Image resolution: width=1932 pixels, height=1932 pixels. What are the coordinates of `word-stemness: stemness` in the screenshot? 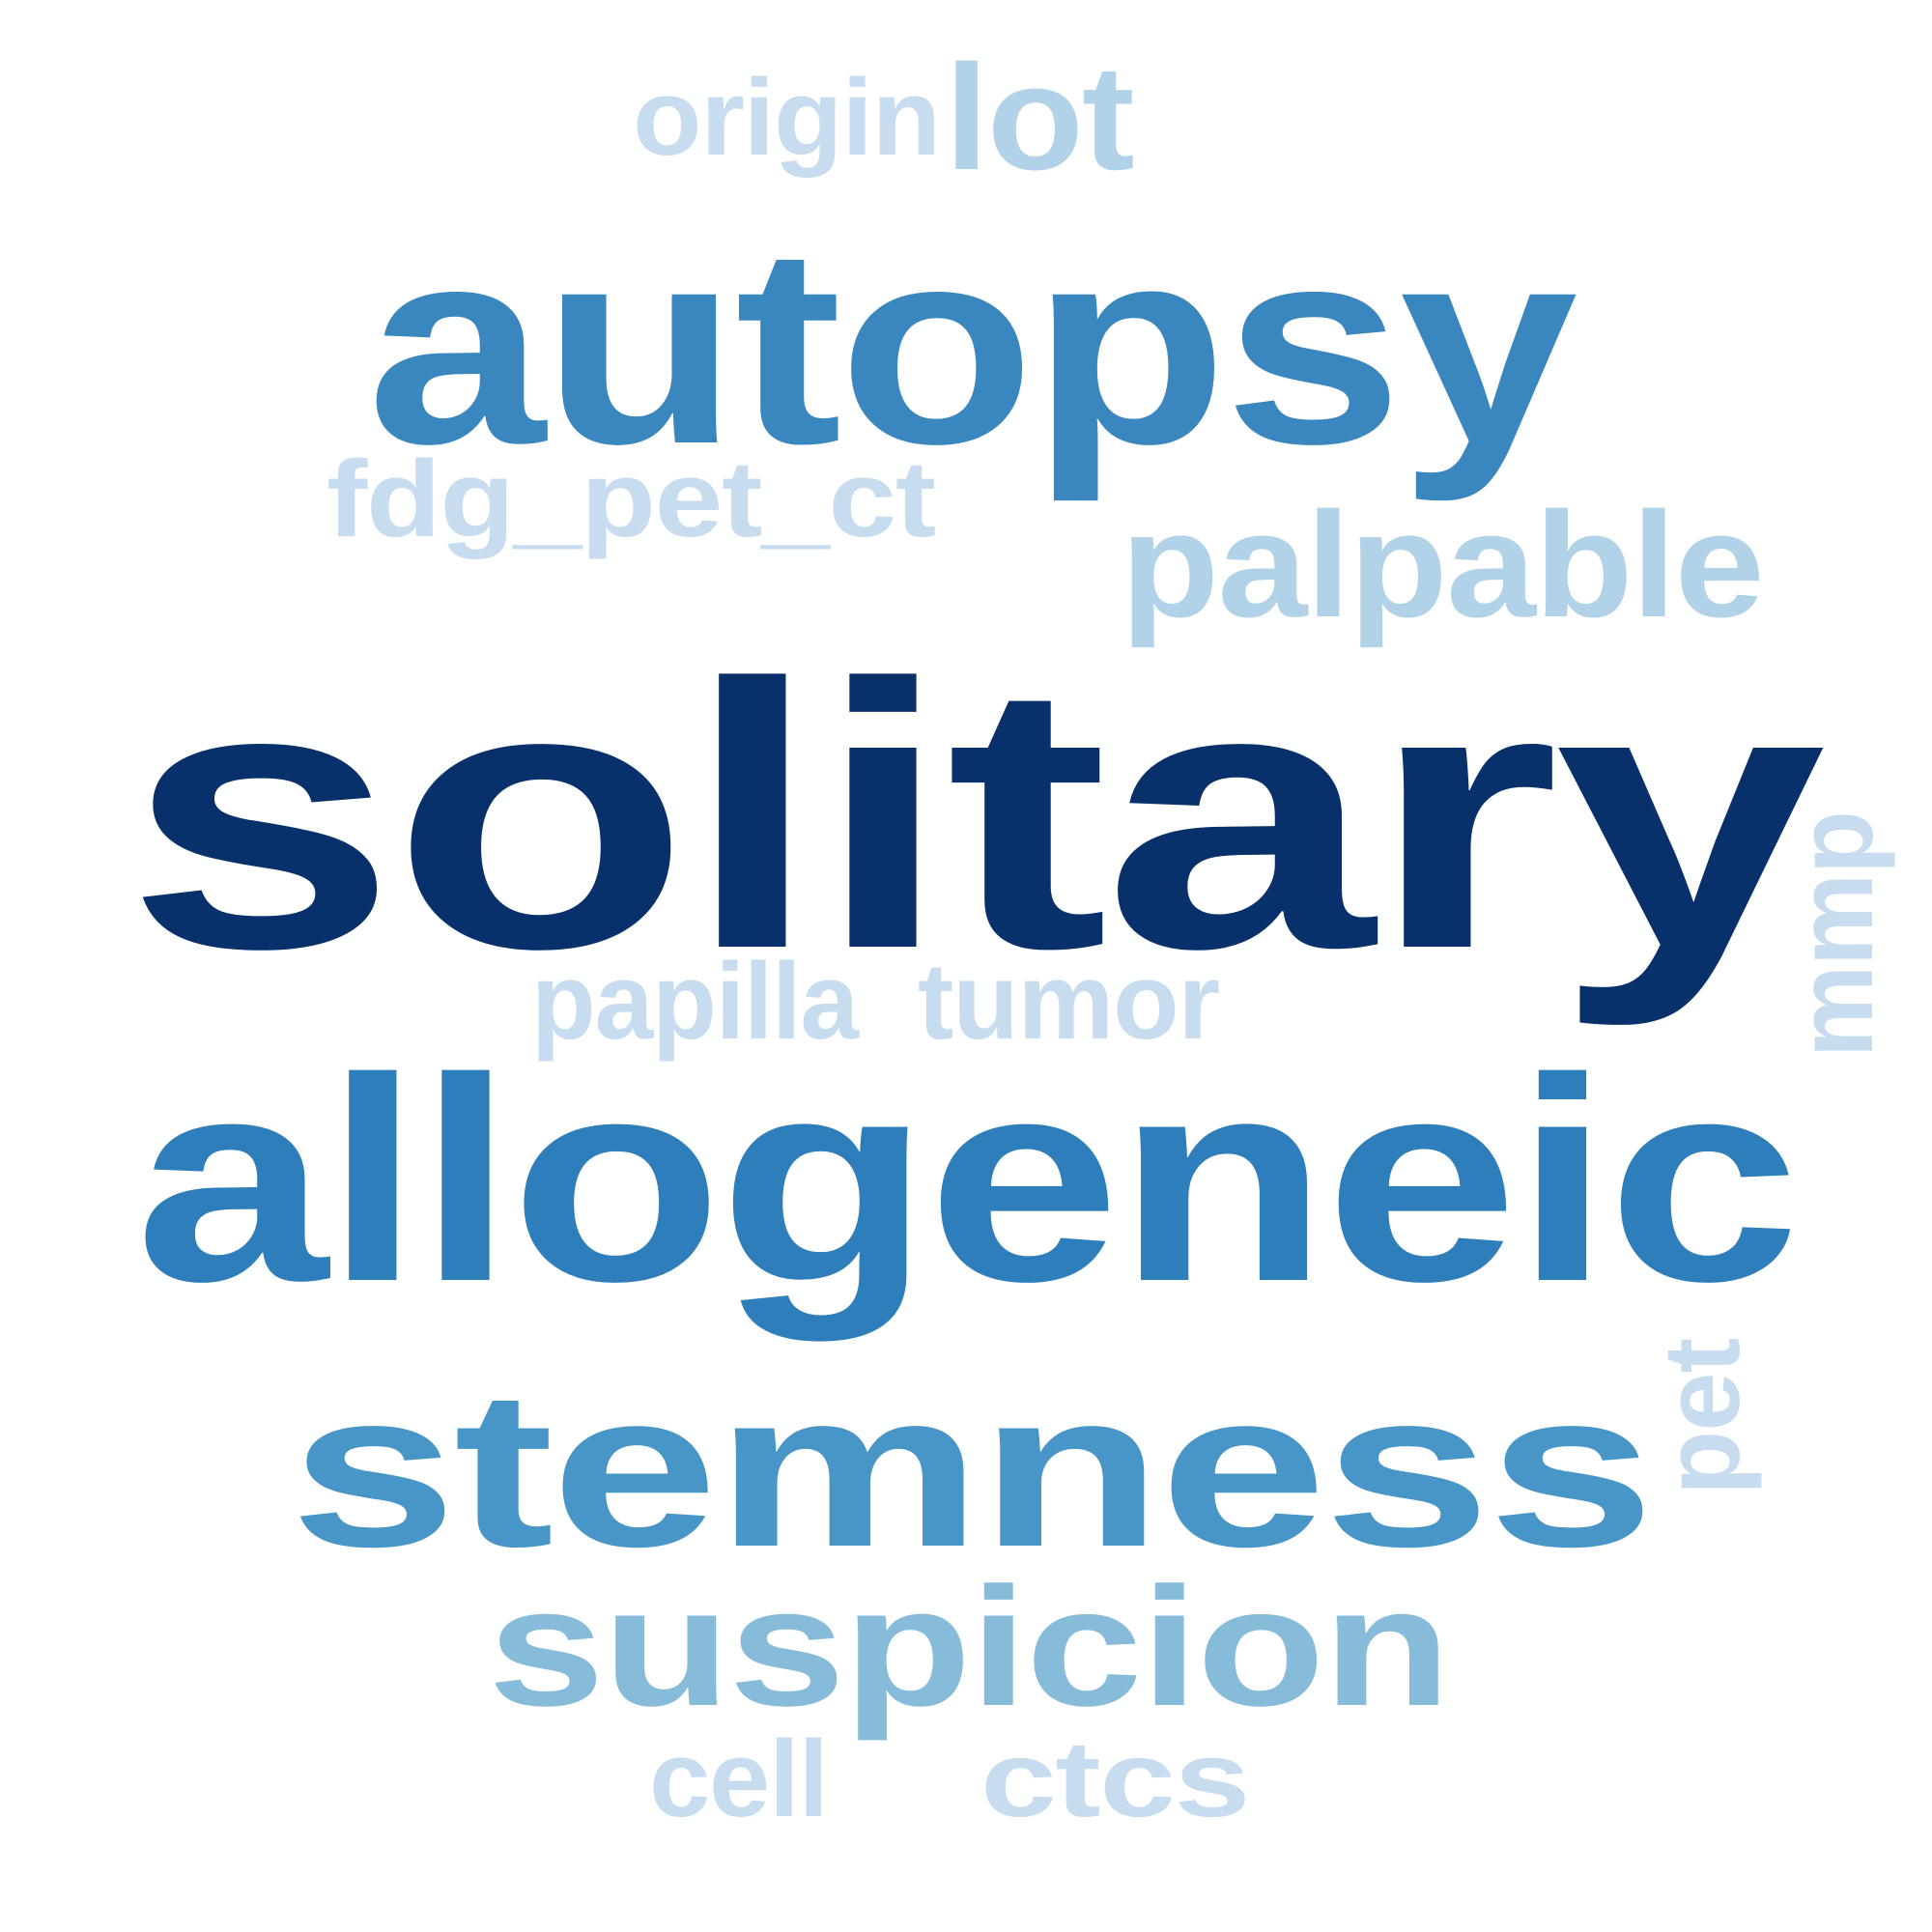 It's located at (971, 1469).